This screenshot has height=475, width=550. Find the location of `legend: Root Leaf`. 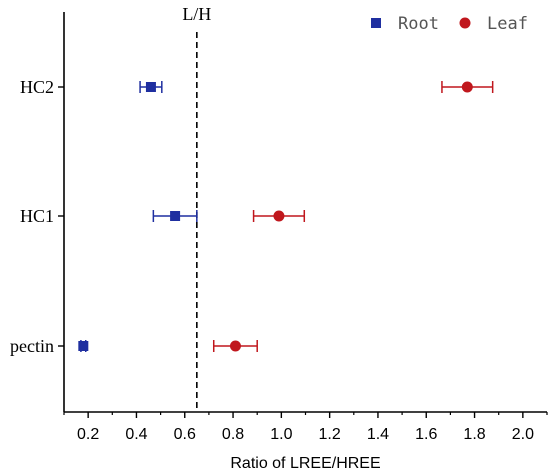

legend: Root Leaf is located at coordinates (449, 24).